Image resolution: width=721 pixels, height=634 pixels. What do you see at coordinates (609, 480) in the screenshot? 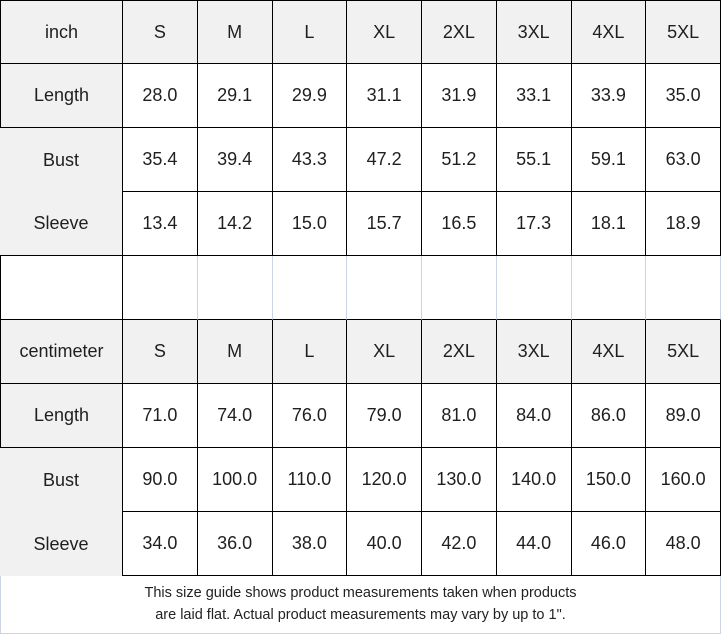
I see `measurement-value-cell: 150.0` at bounding box center [609, 480].